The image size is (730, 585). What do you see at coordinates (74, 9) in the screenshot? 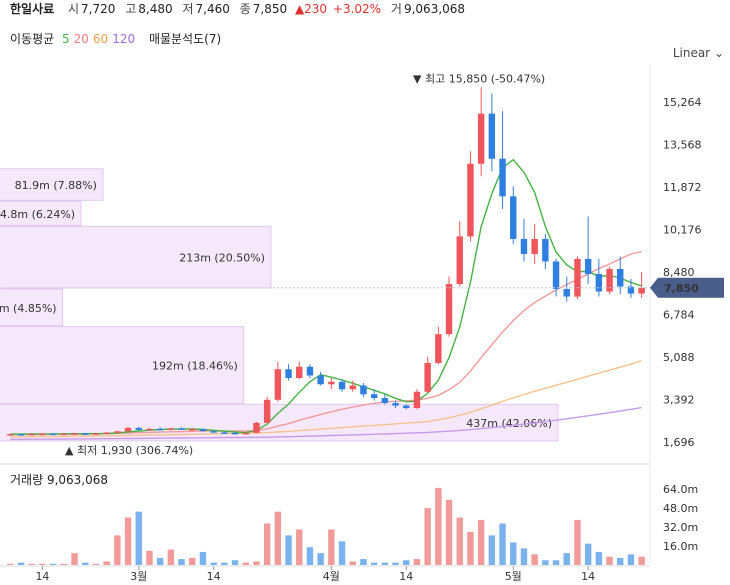
I see `open-label: 시` at bounding box center [74, 9].